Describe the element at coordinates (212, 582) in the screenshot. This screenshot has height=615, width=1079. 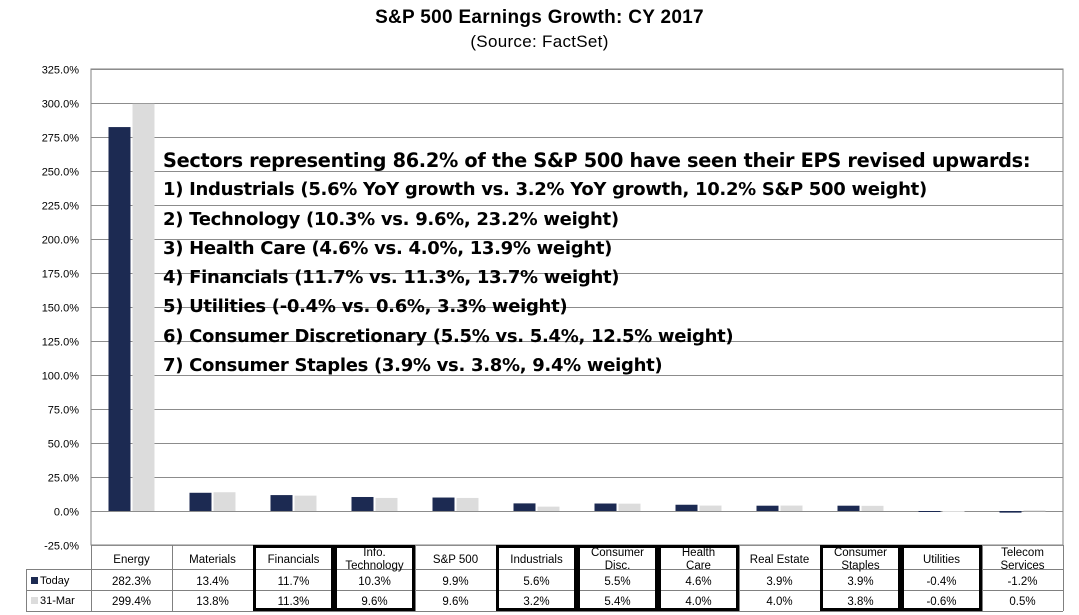
I see `data-label-today: 13.4%` at that location.